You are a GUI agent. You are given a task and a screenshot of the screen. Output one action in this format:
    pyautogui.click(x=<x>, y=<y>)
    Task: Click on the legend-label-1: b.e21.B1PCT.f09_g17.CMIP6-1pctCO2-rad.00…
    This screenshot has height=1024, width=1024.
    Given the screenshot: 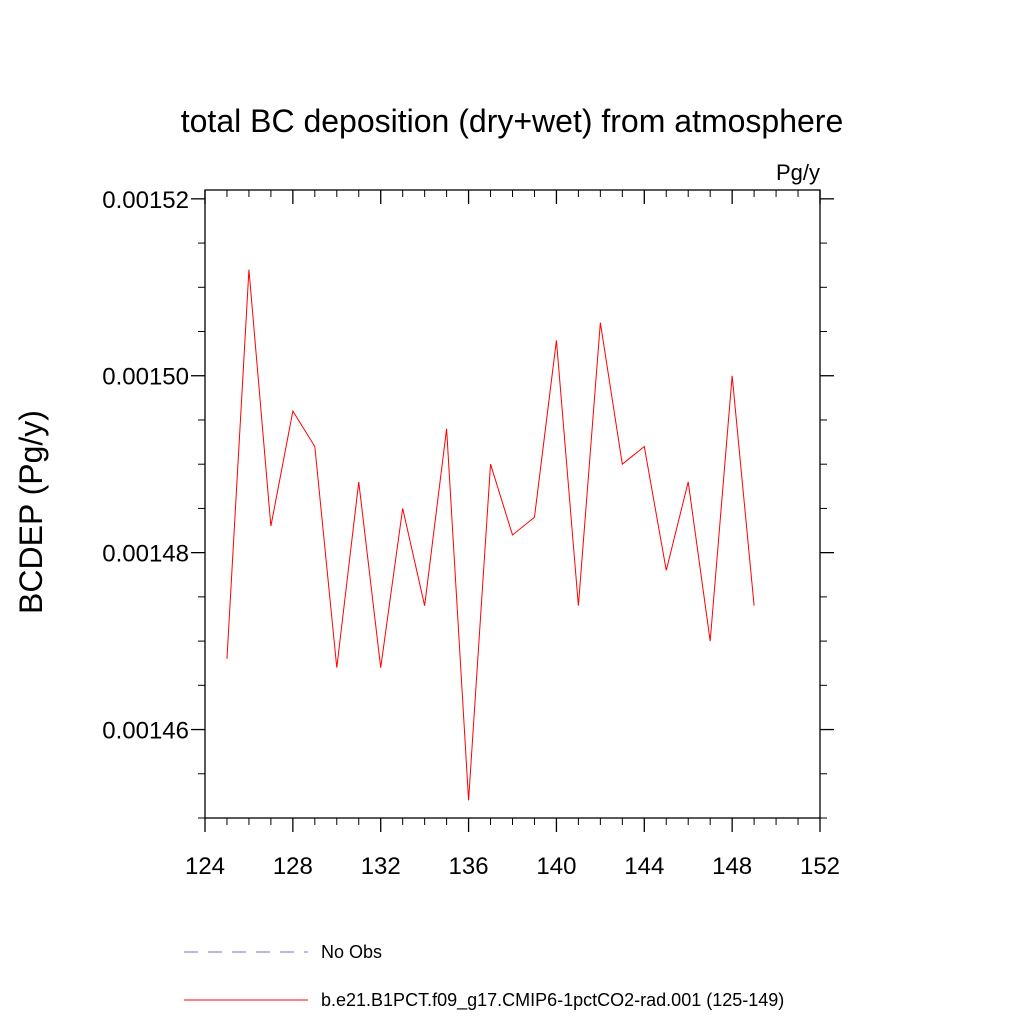 What is the action you would take?
    pyautogui.click(x=552, y=1000)
    